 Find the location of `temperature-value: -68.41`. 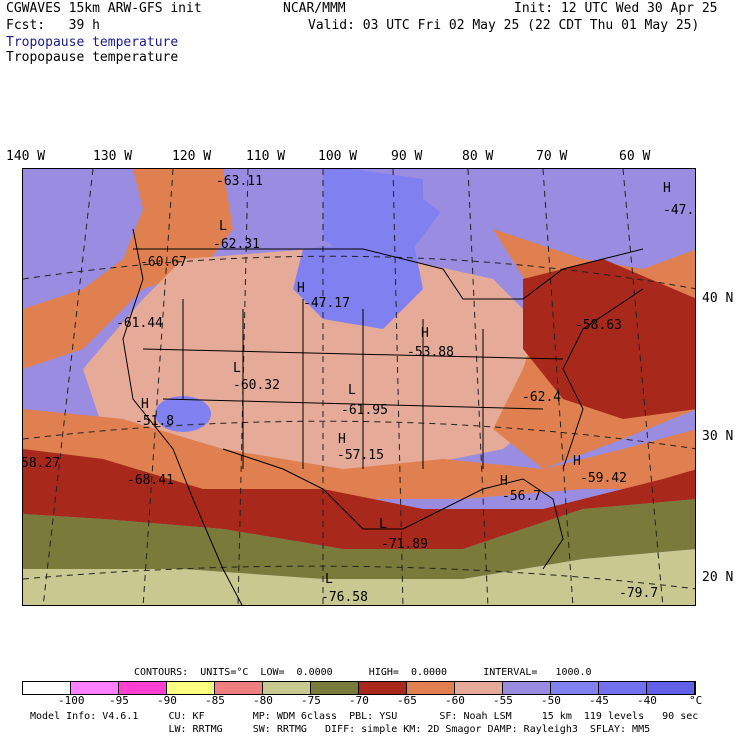

temperature-value: -68.41 is located at coordinates (150, 480).